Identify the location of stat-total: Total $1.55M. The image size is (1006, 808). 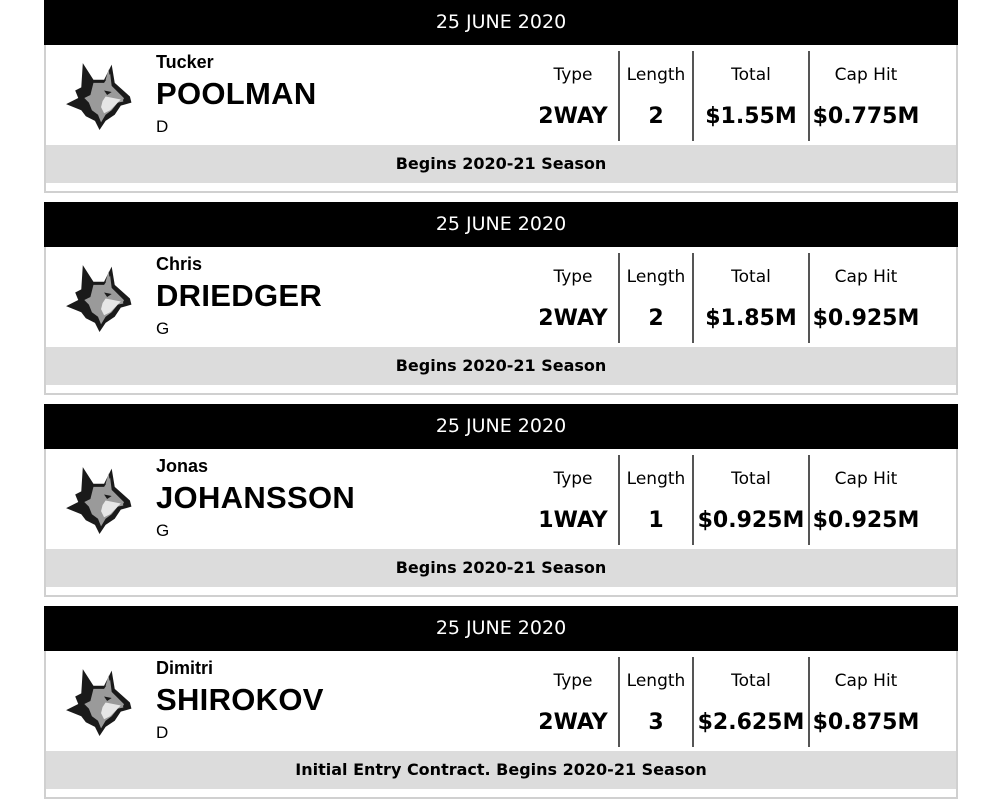
(750, 96).